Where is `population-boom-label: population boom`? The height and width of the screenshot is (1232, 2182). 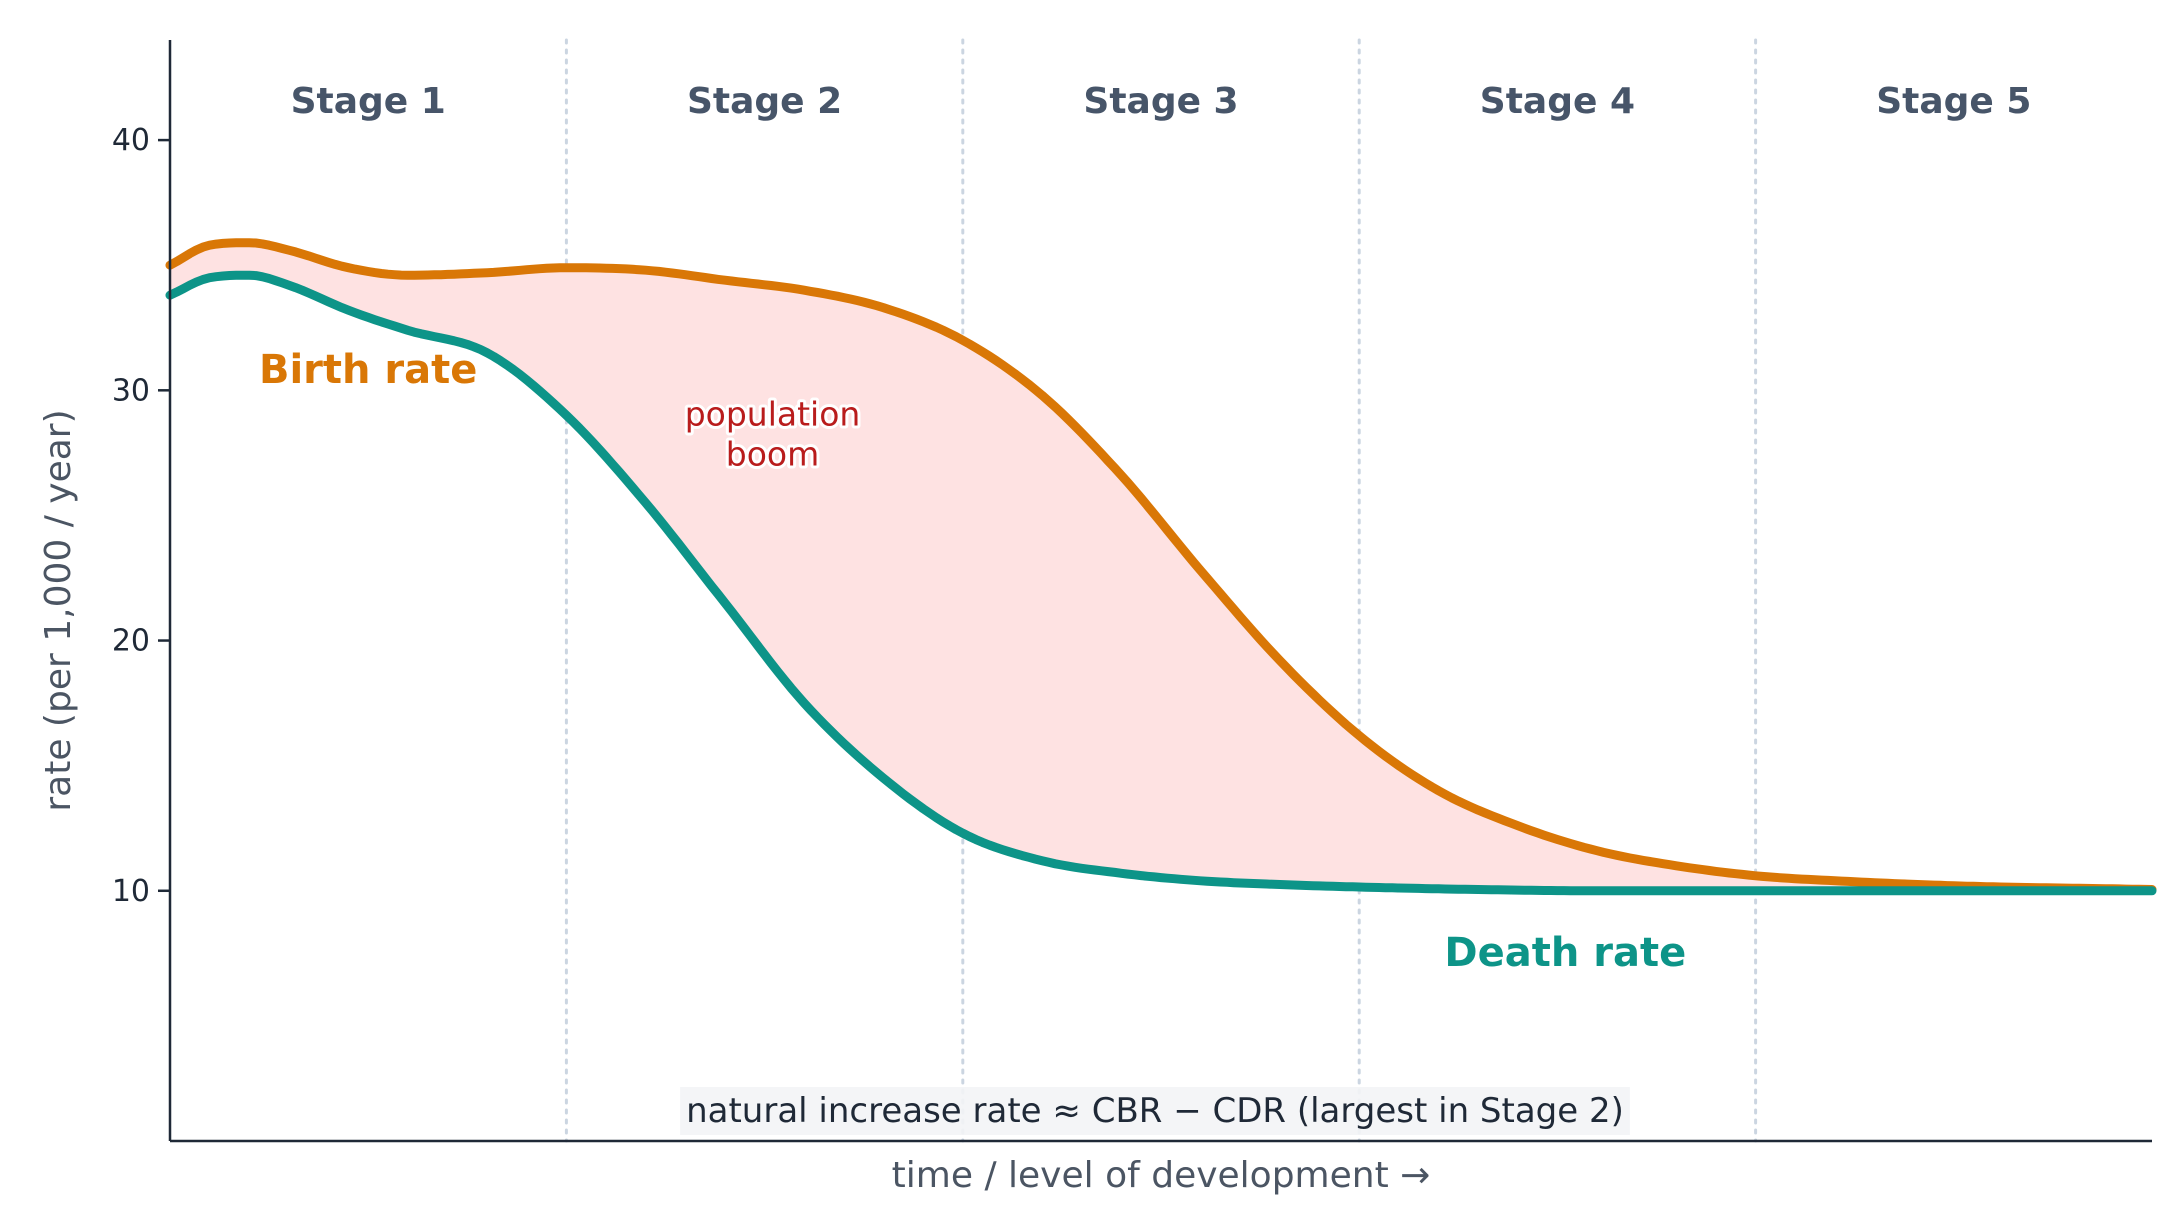 population-boom-label: population boom is located at coordinates (773, 433).